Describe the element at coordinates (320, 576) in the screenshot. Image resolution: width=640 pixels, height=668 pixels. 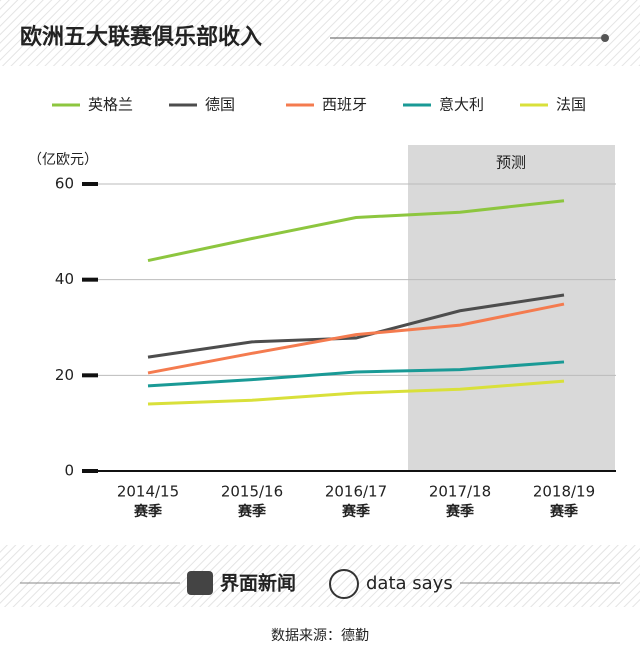
I see `footer-band` at that location.